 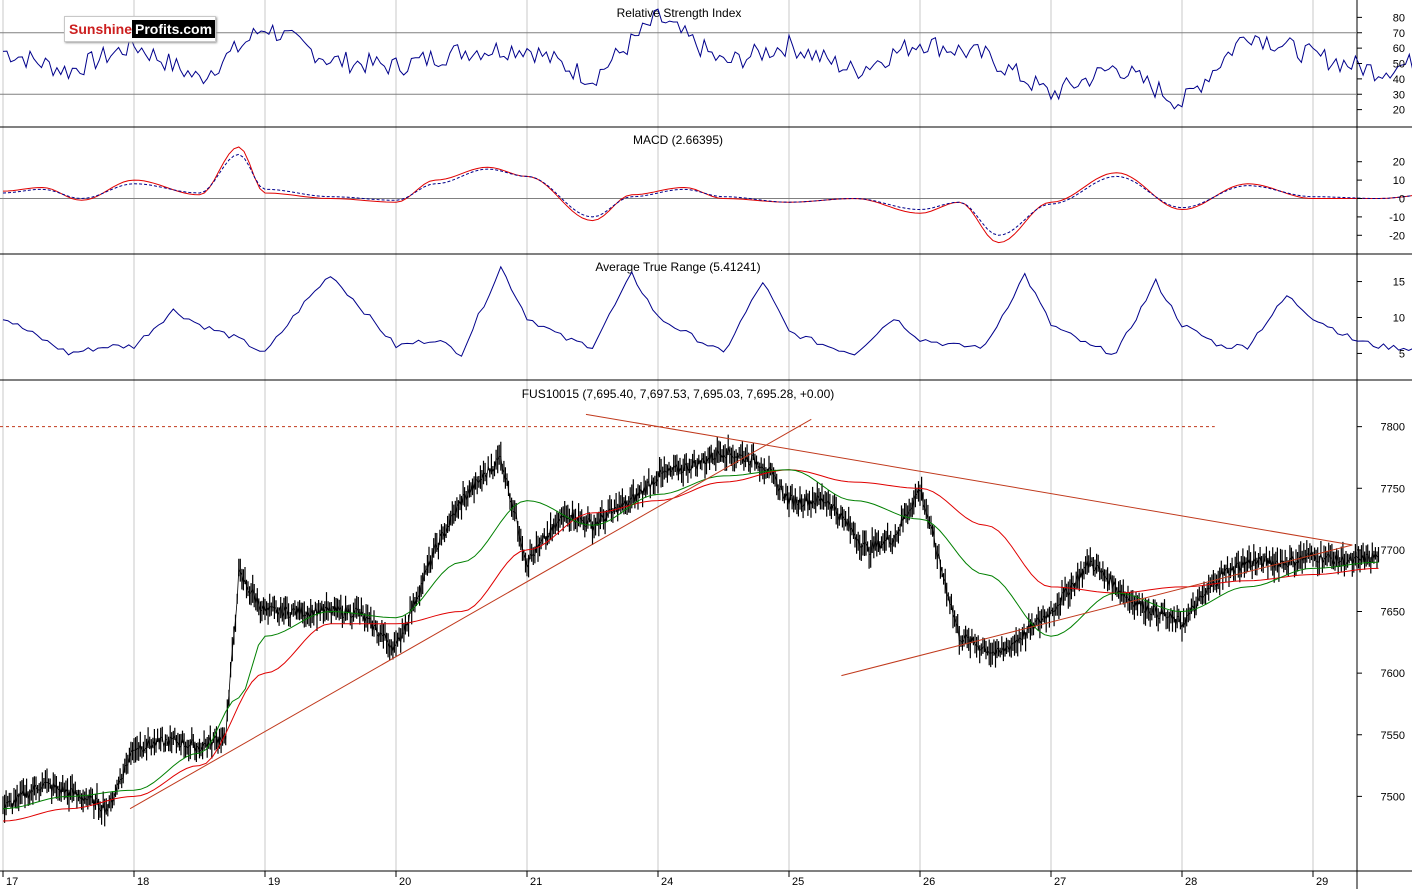 What do you see at coordinates (143, 882) in the screenshot?
I see `x-tick-label: 18` at bounding box center [143, 882].